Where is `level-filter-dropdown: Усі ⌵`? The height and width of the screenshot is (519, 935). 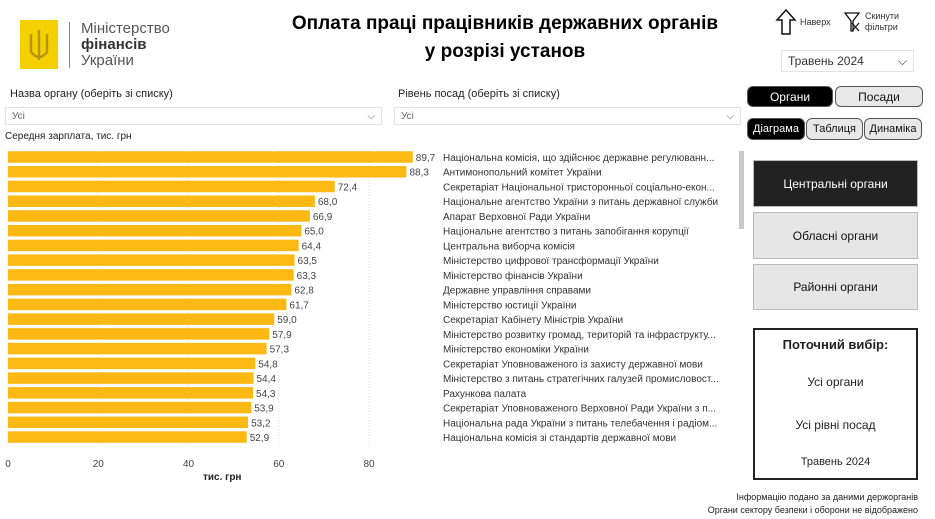
level-filter-dropdown: Усі ⌵ is located at coordinates (567, 116).